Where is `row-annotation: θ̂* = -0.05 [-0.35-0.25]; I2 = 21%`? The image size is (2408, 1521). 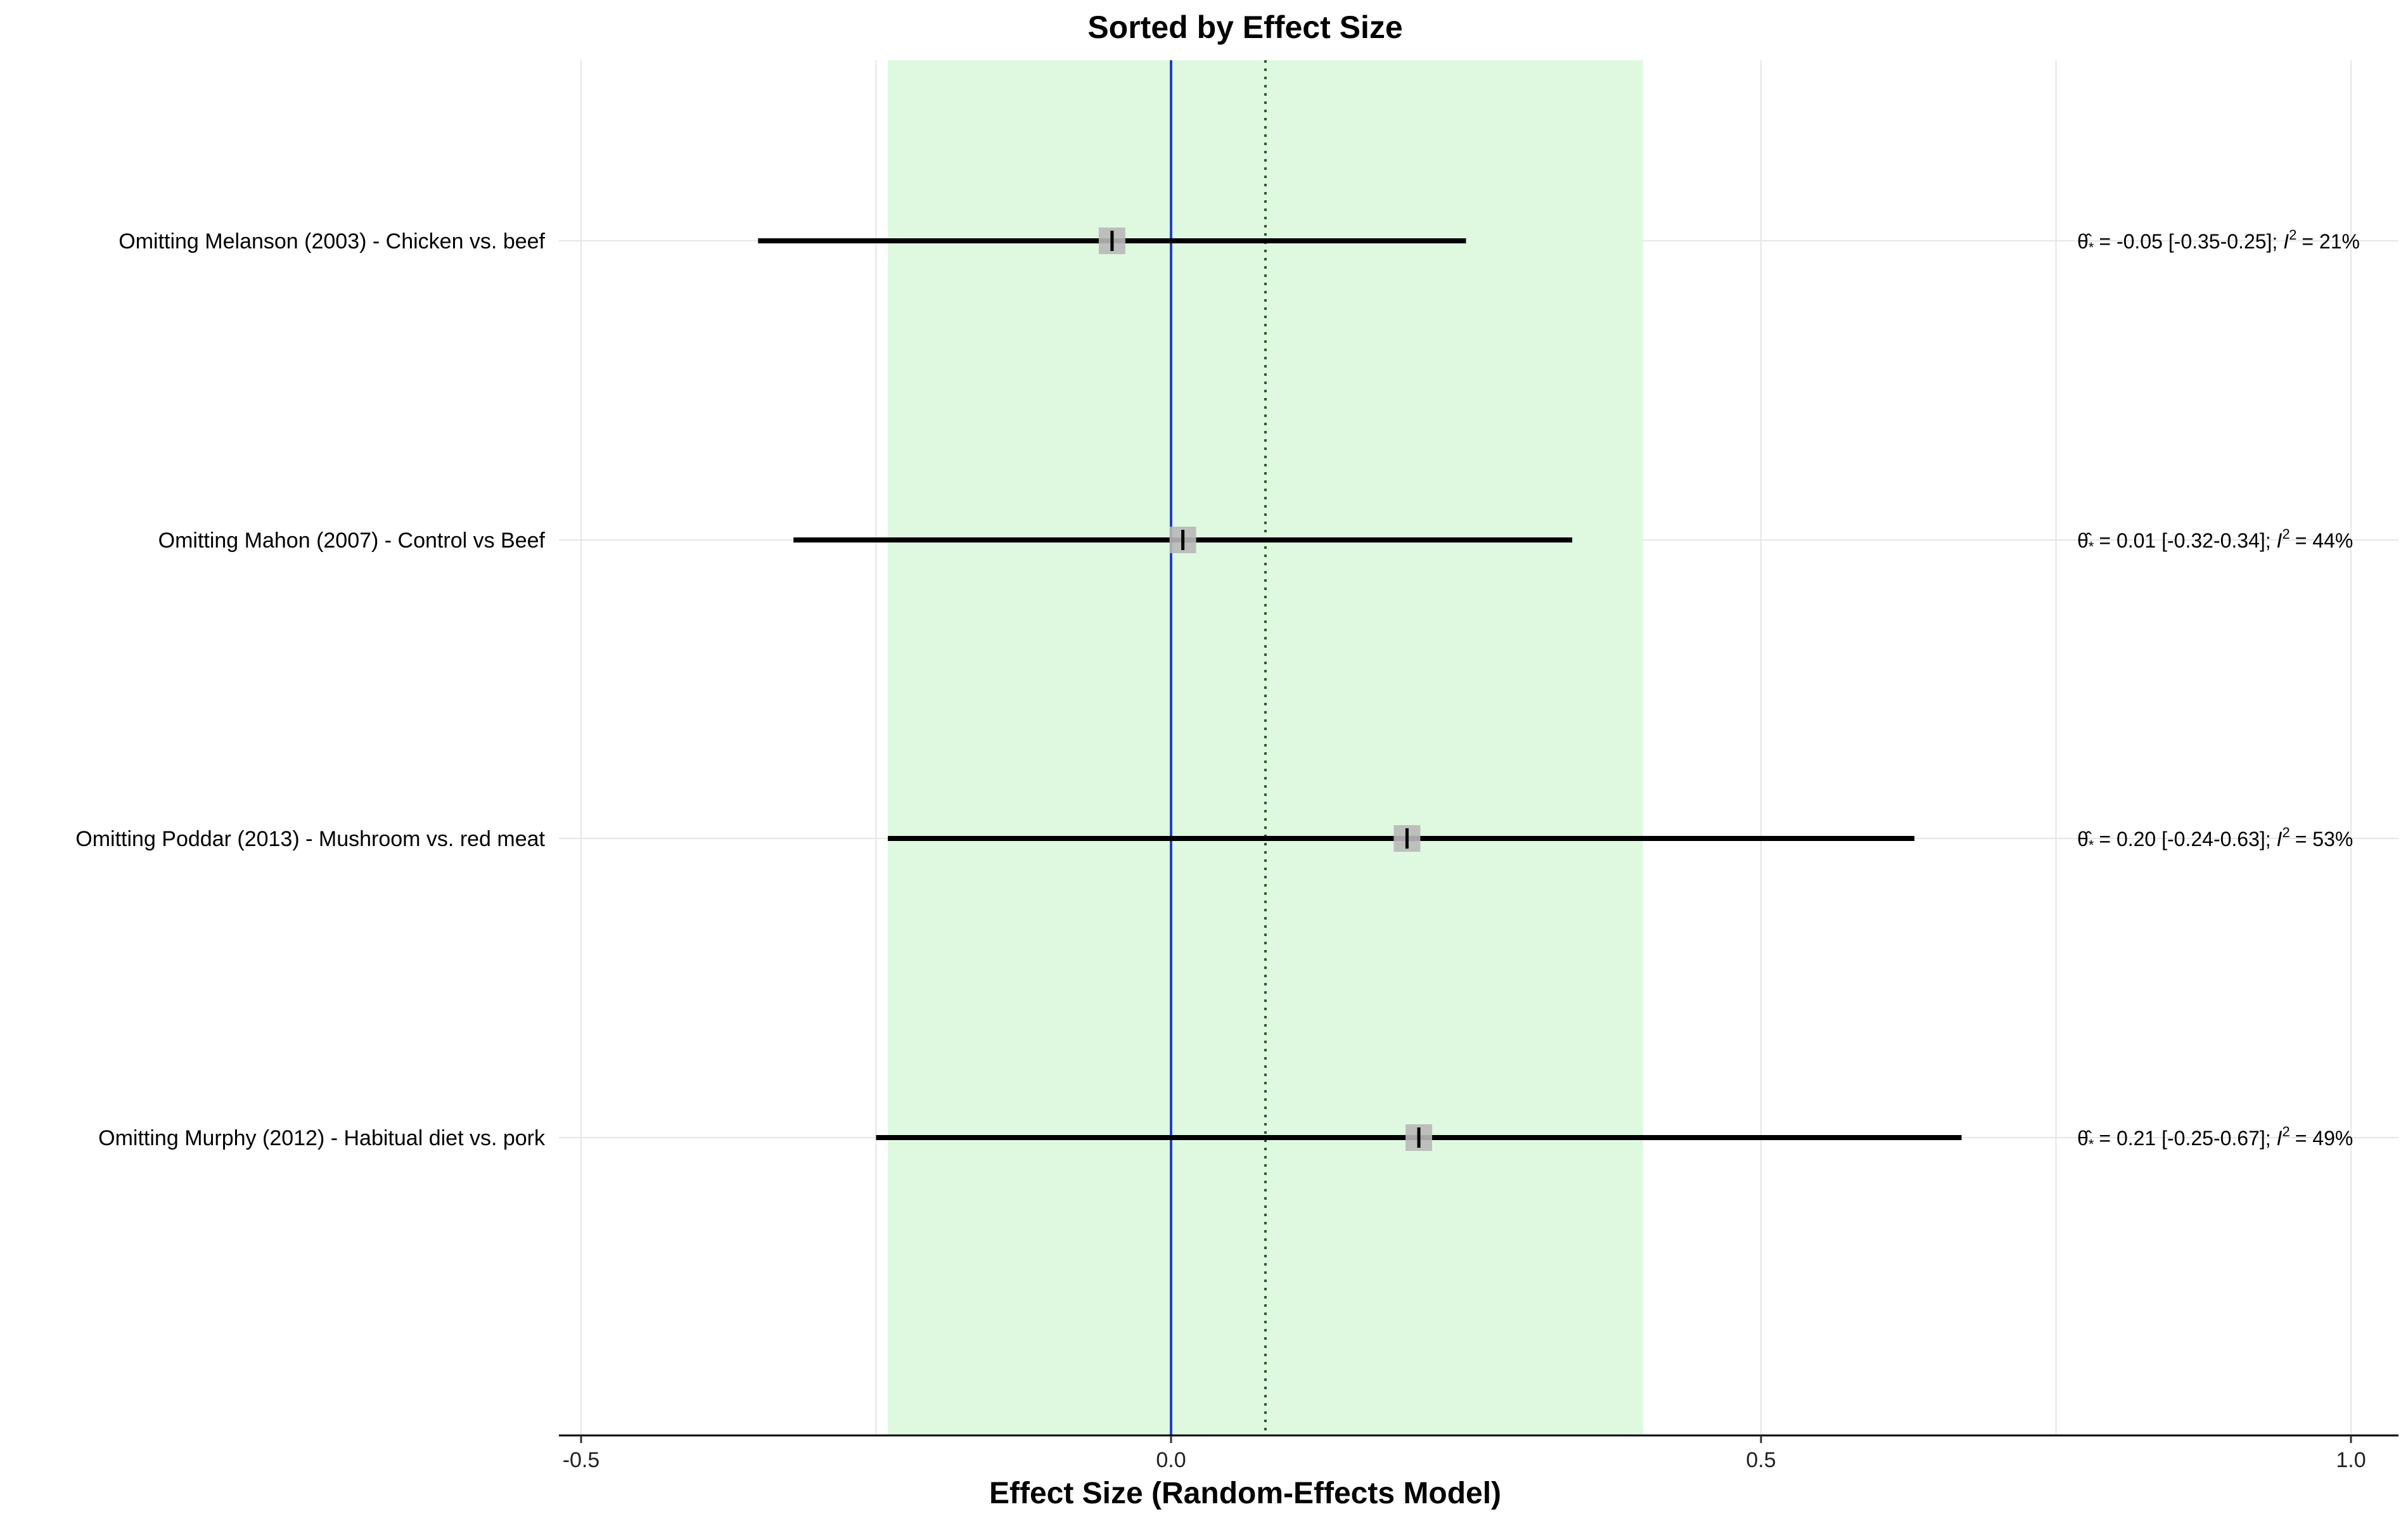
row-annotation: θ̂* = -0.05 [-0.35-0.25]; I2 = 21% is located at coordinates (2218, 241).